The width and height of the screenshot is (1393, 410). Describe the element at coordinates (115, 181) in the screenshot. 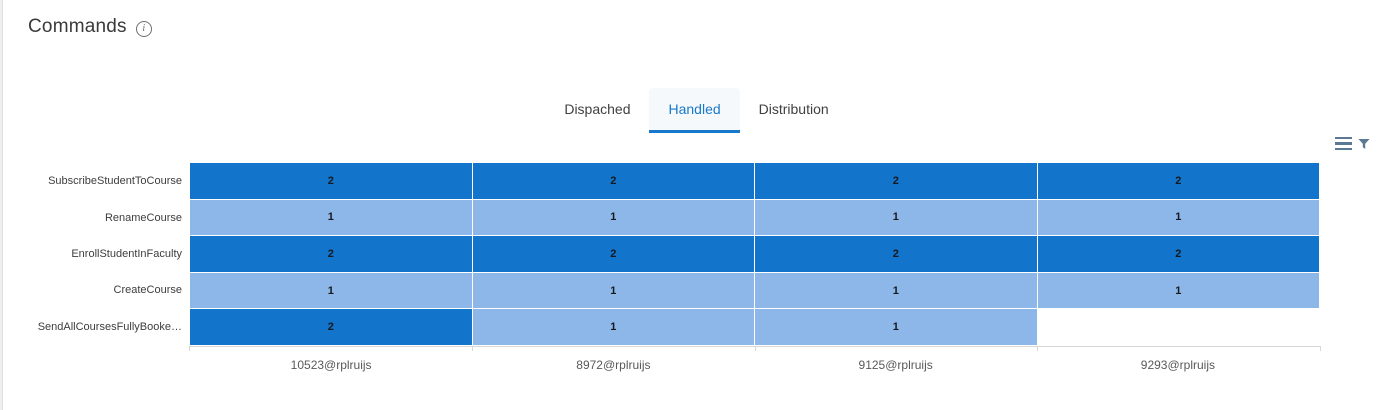

I see `row-label: SubscribeStudentToCourse` at that location.